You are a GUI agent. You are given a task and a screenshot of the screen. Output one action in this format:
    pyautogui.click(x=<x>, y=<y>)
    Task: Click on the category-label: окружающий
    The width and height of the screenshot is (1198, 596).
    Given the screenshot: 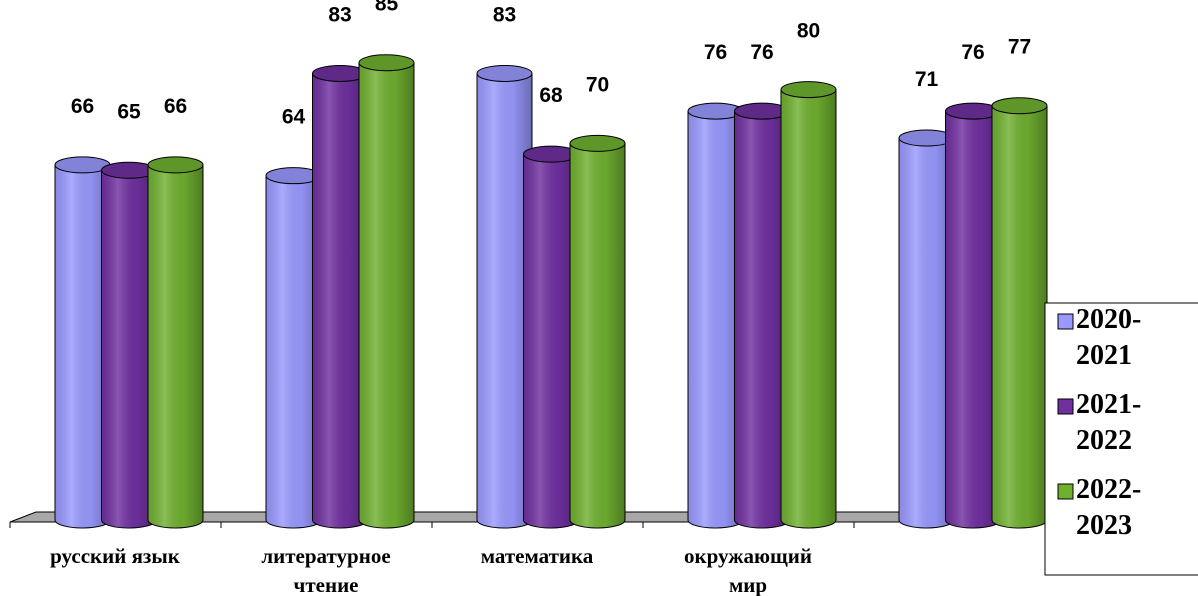 What is the action you would take?
    pyautogui.click(x=748, y=556)
    